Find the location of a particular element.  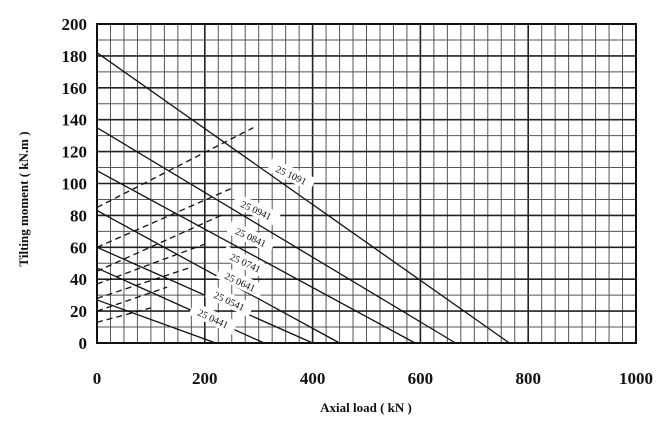

x-axis-label: Axial load ( kN ) is located at coordinates (366, 407).